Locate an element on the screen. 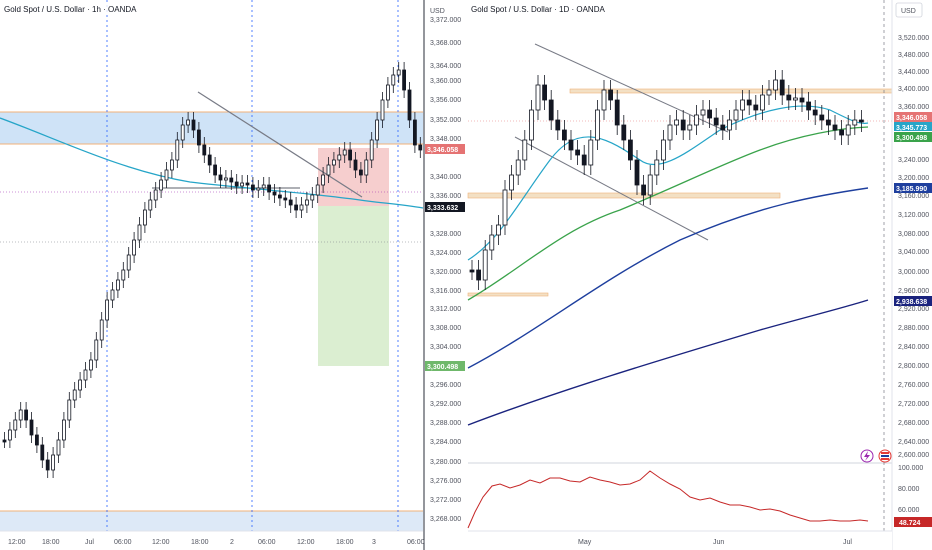  osc-value-badge-bg is located at coordinates (913, 522).